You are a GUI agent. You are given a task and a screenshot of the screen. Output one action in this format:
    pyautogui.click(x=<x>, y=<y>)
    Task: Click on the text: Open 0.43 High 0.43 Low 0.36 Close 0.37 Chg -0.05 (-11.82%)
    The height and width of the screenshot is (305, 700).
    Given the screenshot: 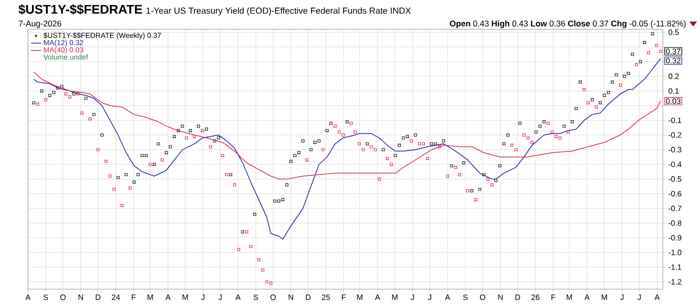 What is the action you would take?
    pyautogui.click(x=568, y=24)
    